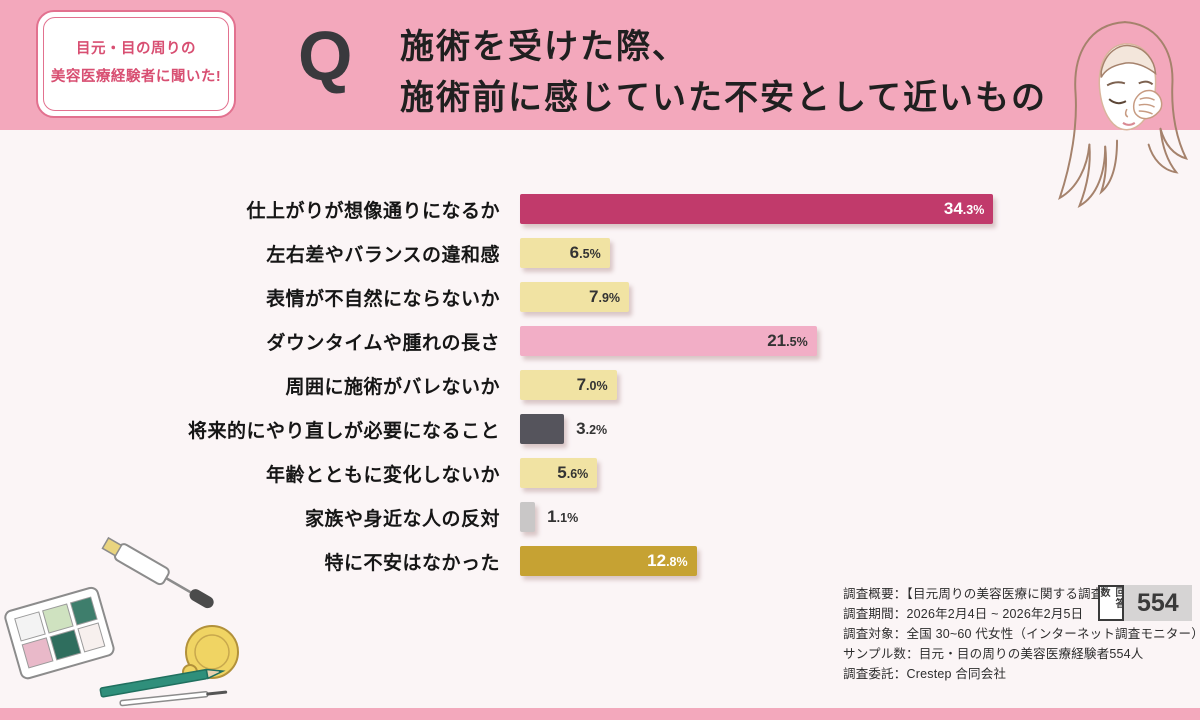 This screenshot has height=720, width=1200. Describe the element at coordinates (343, 431) in the screenshot. I see `category-label-6: 将来的にやり直しが必要になること` at that location.